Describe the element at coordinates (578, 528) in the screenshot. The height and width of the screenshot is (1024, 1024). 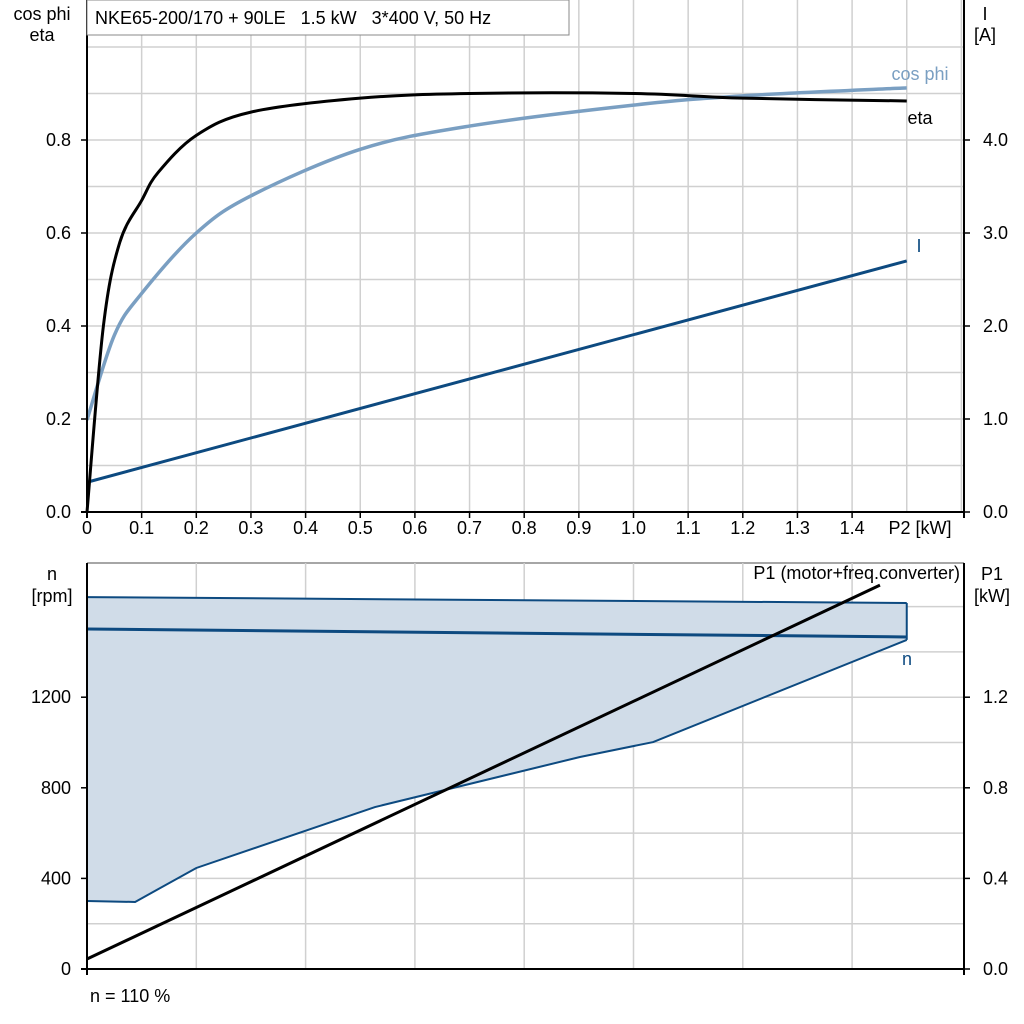
I see `x-tick-label: 0.9` at that location.